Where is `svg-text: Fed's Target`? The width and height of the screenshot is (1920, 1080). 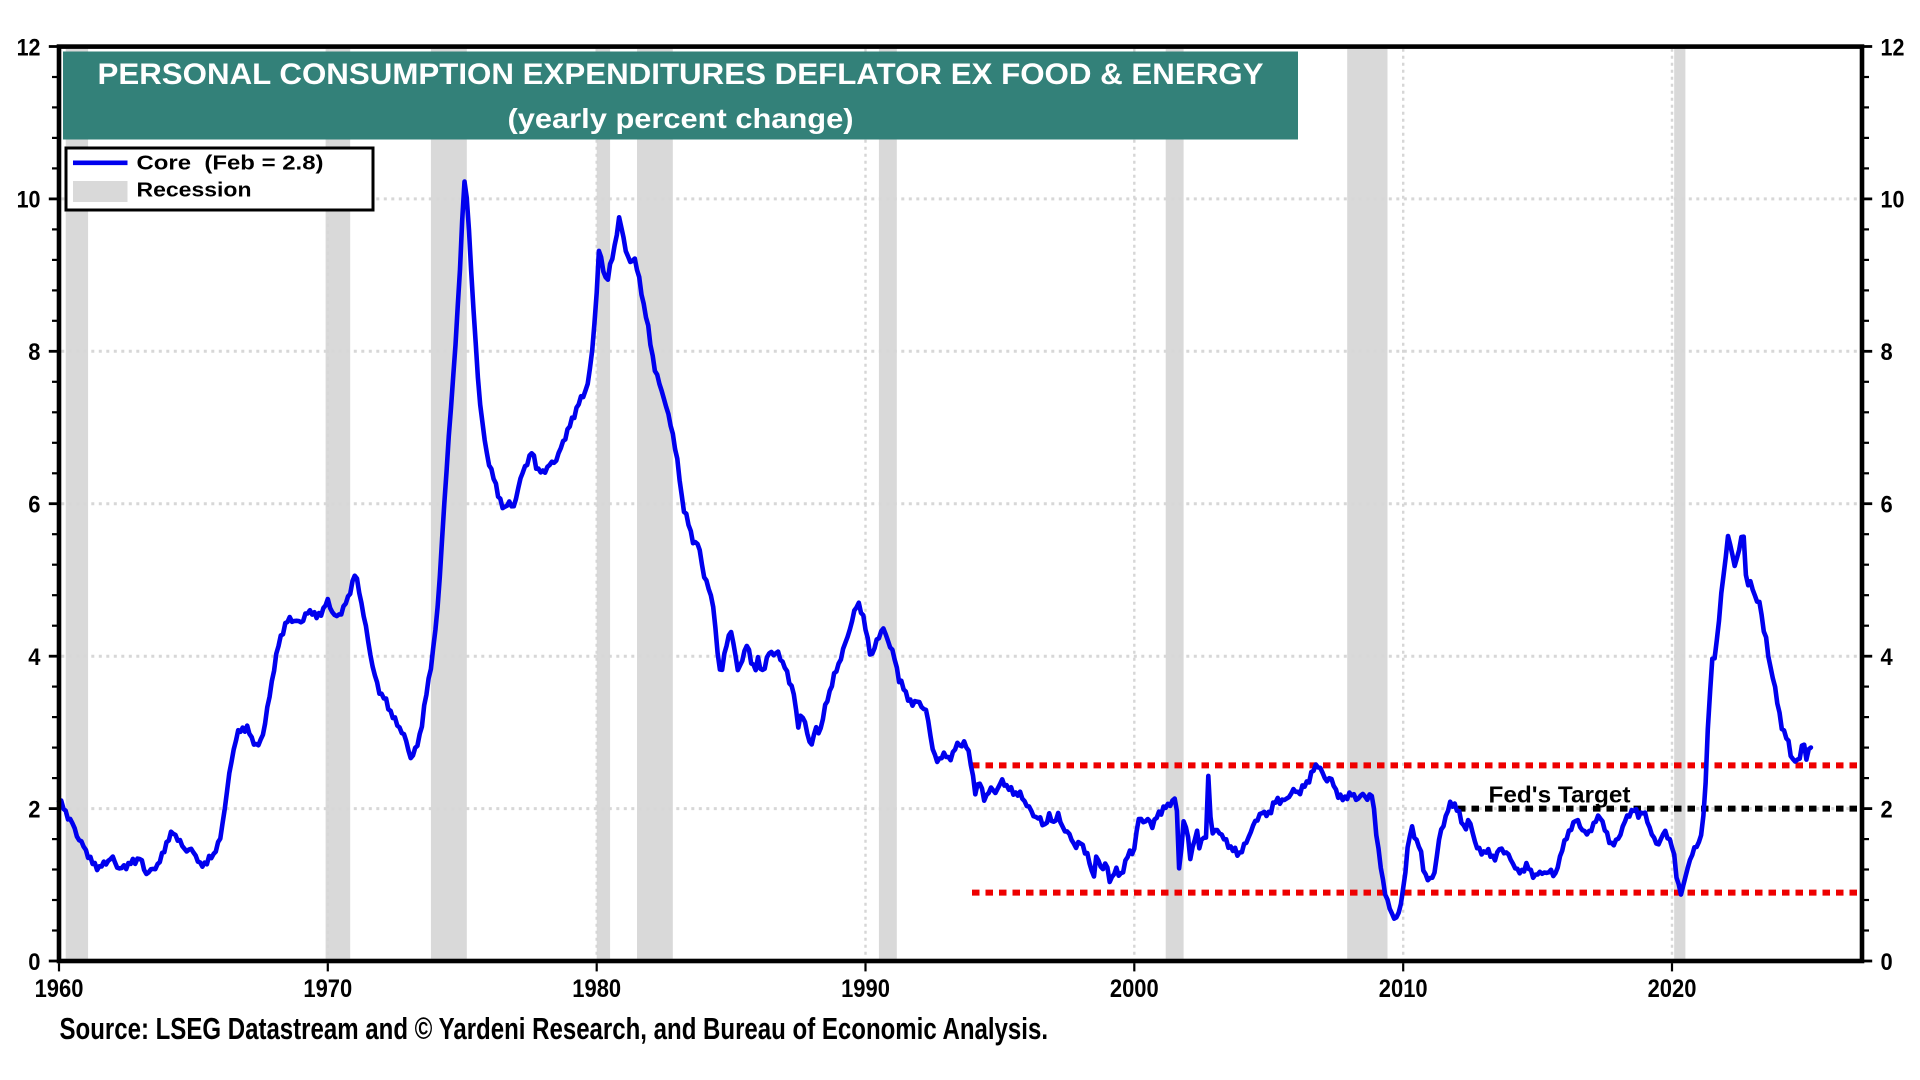 svg-text: Fed's Target is located at coordinates (1560, 795).